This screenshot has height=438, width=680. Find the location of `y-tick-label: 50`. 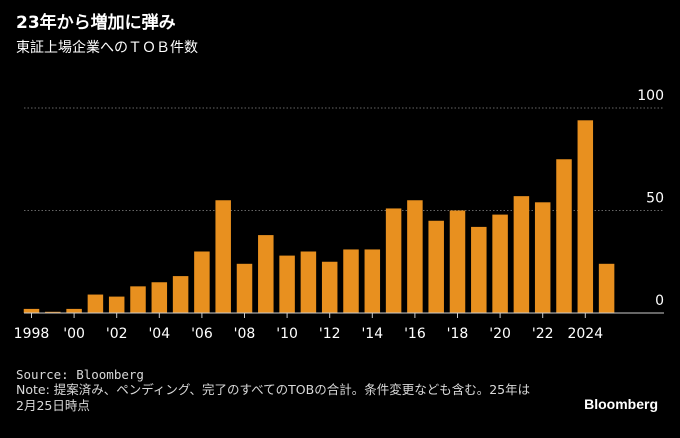

y-tick-label: 50 is located at coordinates (655, 199).